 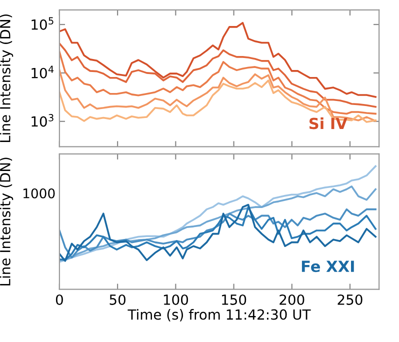 What do you see at coordinates (328, 266) in the screenshot?
I see `annotation: Fe XXI` at bounding box center [328, 266].